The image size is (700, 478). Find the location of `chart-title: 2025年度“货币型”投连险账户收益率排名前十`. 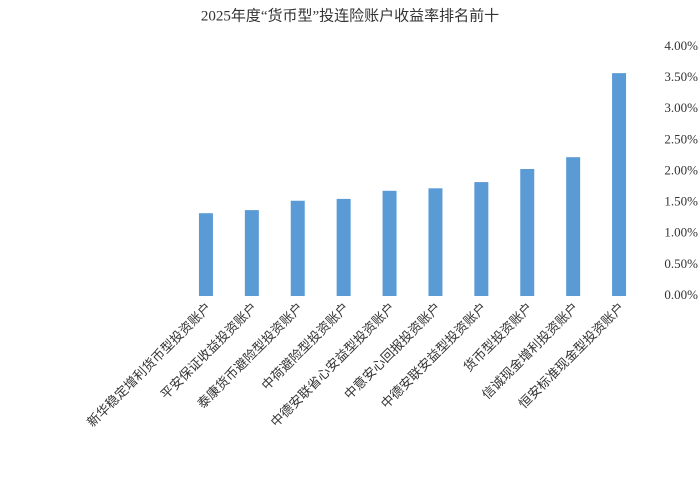

chart-title: 2025年度“货币型”投连险账户收益率排名前十 is located at coordinates (350, 15).